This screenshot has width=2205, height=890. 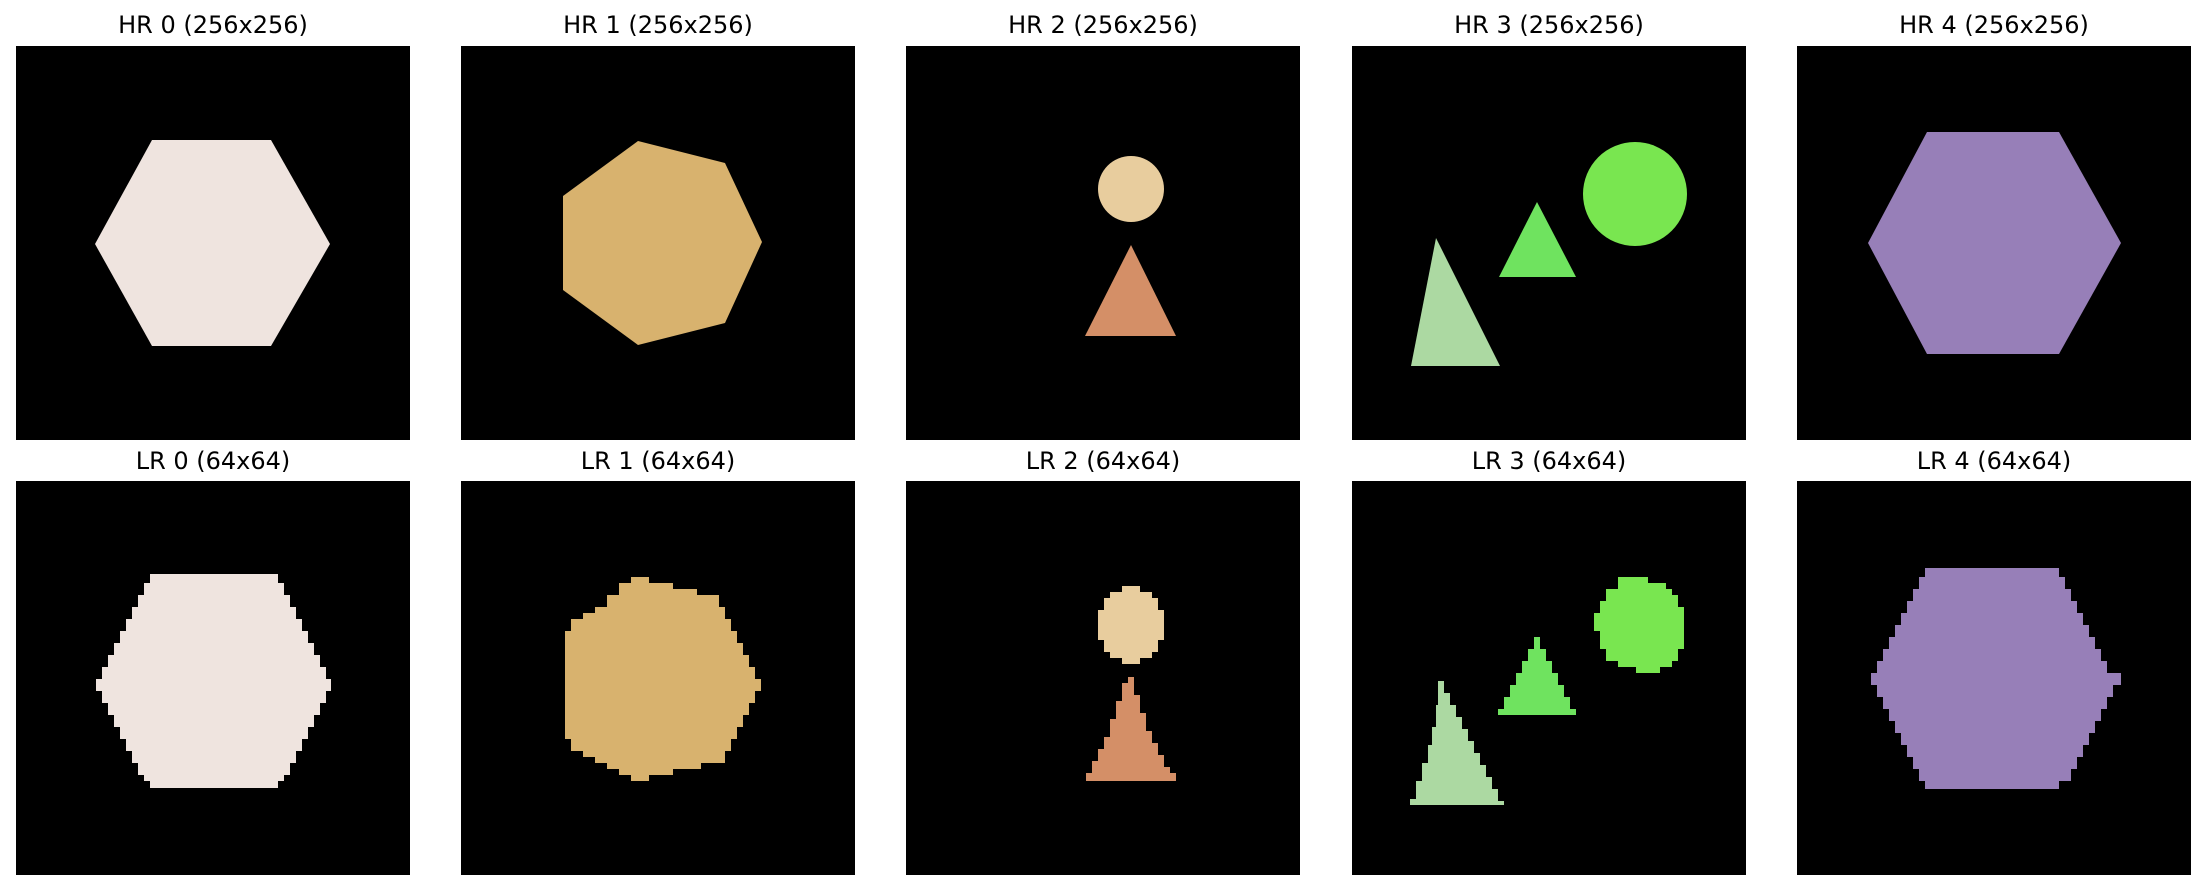 I want to click on lr-4-image, so click(x=1994, y=678).